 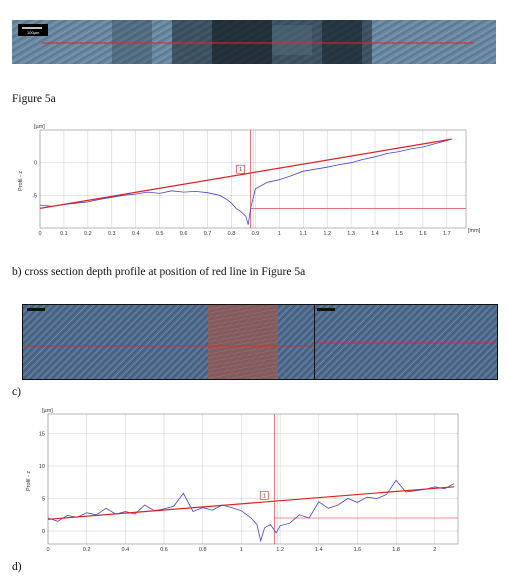 What do you see at coordinates (303, 234) in the screenshot?
I see `x-tick-label: 1.1` at bounding box center [303, 234].